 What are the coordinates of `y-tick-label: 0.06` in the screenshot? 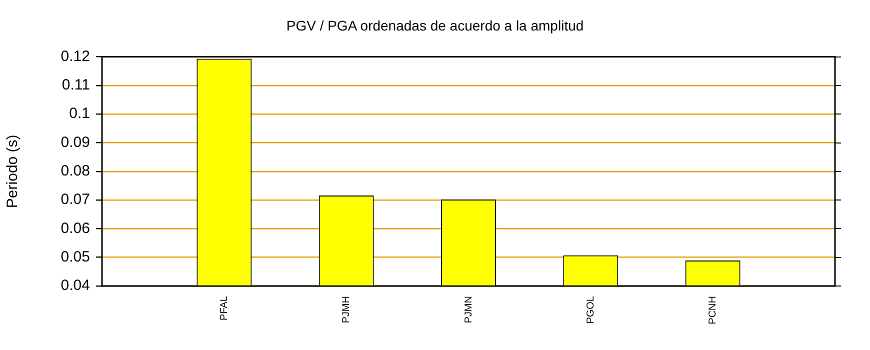 It's located at (75, 228).